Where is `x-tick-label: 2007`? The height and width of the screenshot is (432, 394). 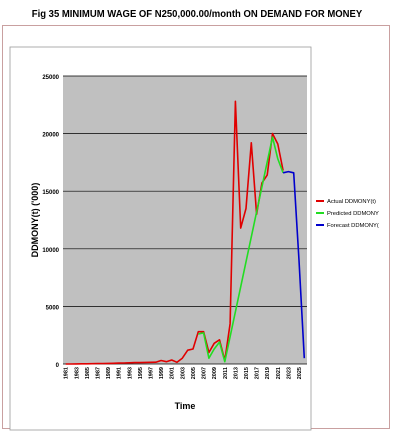
x-tick-label: 2007 is located at coordinates (205, 373).